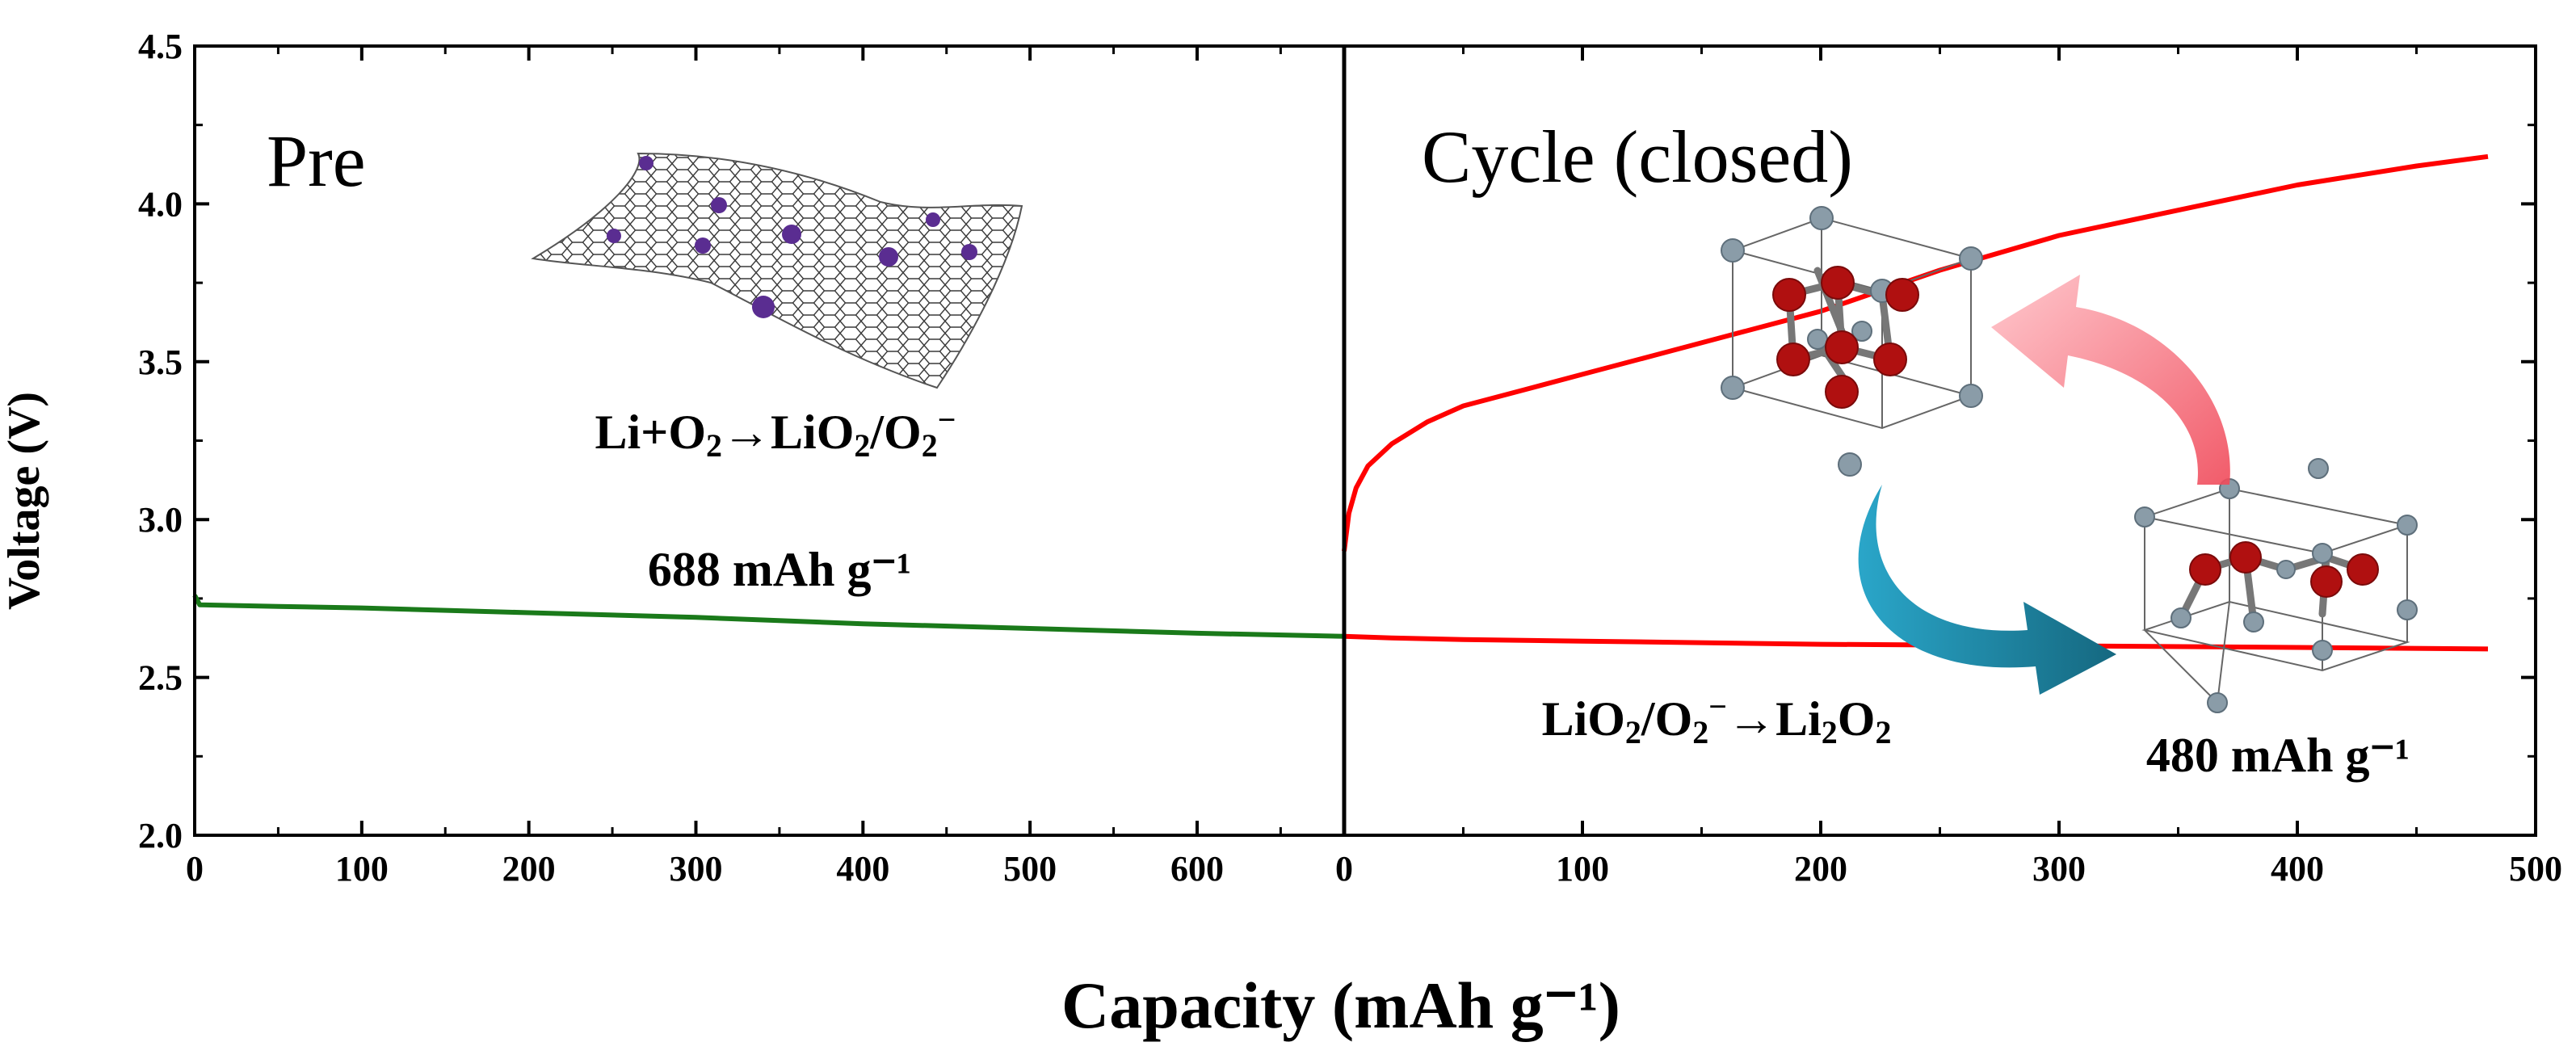  Describe the element at coordinates (768, 616) in the screenshot. I see `series-line-pre-discharge` at that location.